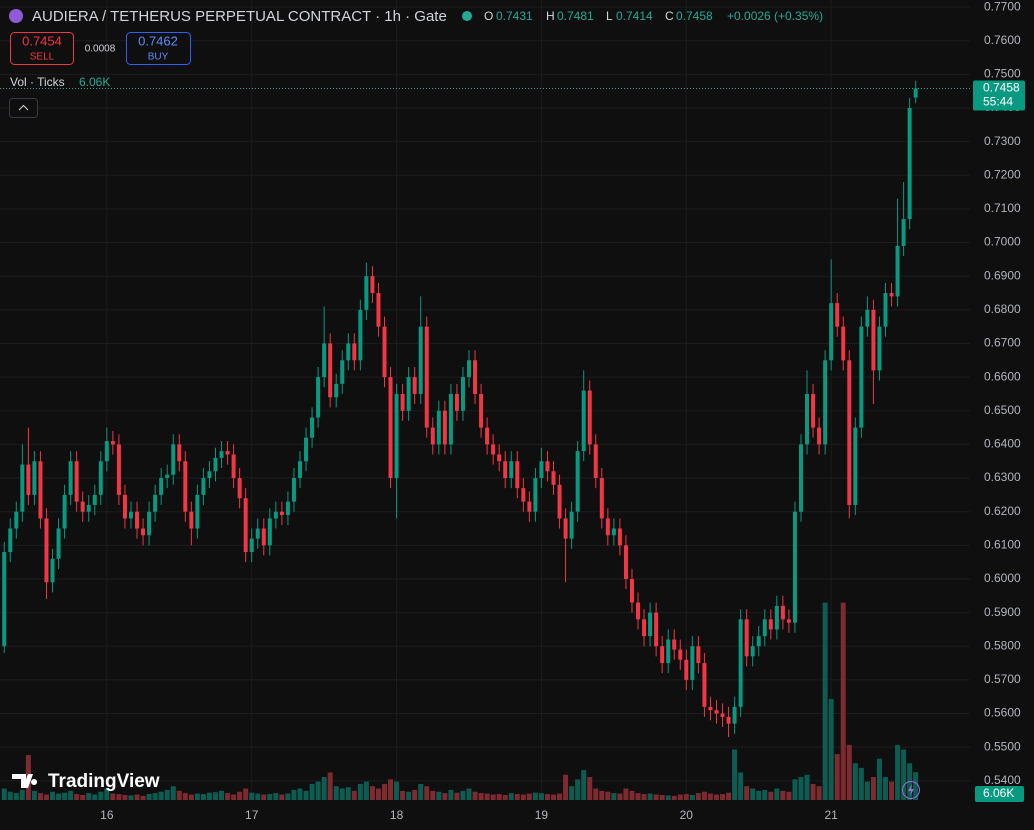  Describe the element at coordinates (42, 48) in the screenshot. I see `sell-button` at that location.